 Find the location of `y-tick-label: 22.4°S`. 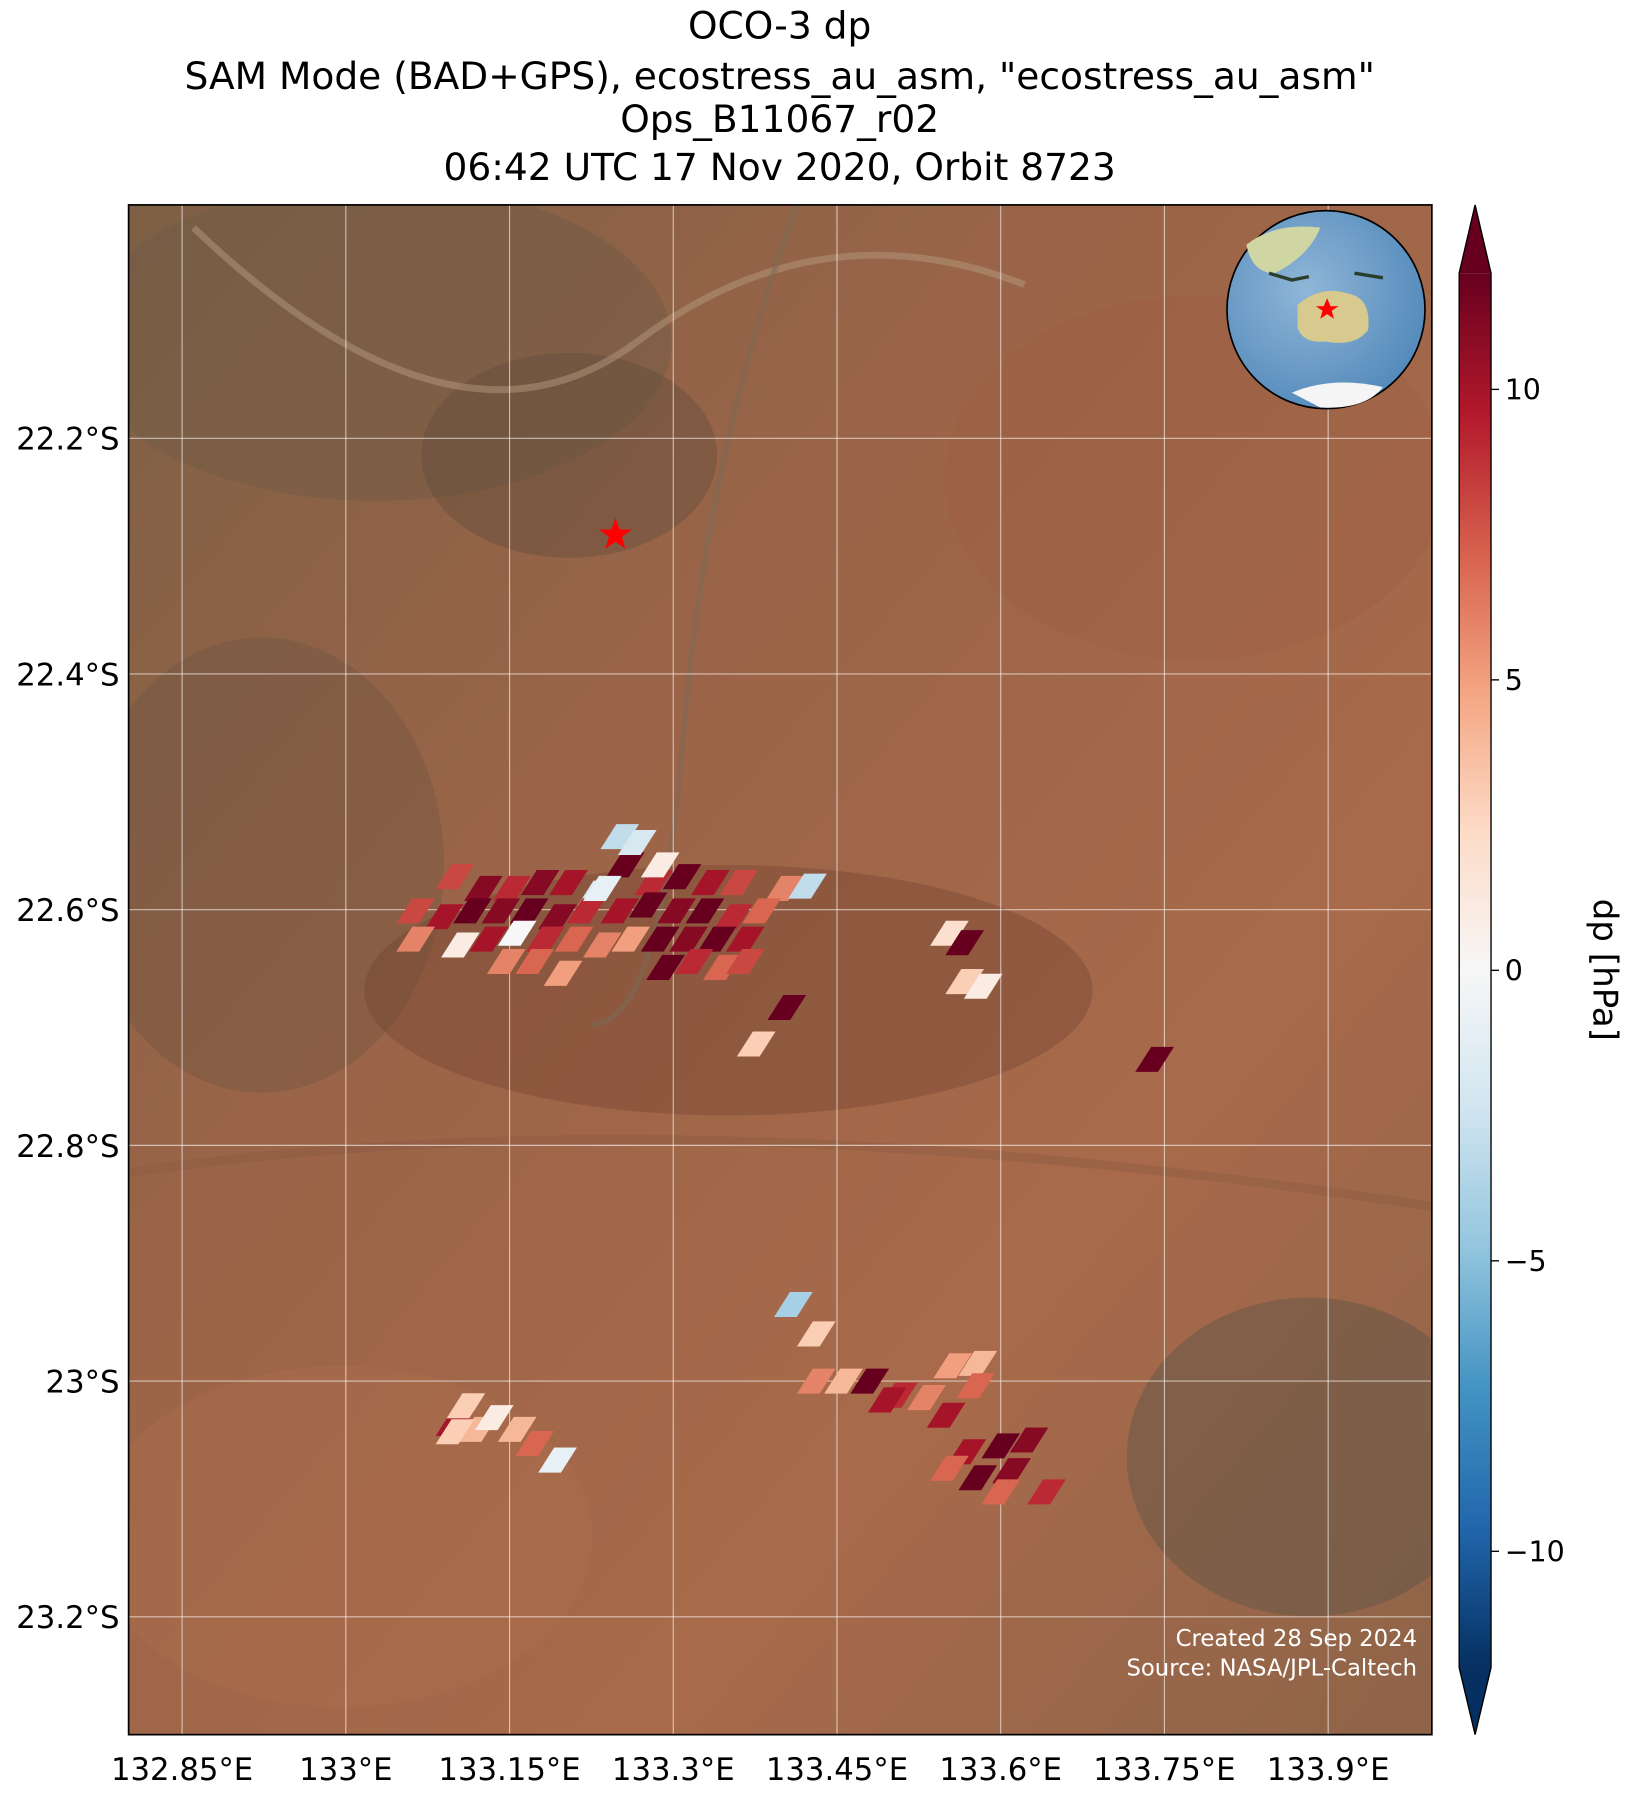

y-tick-label: 22.4°S is located at coordinates (67, 675).